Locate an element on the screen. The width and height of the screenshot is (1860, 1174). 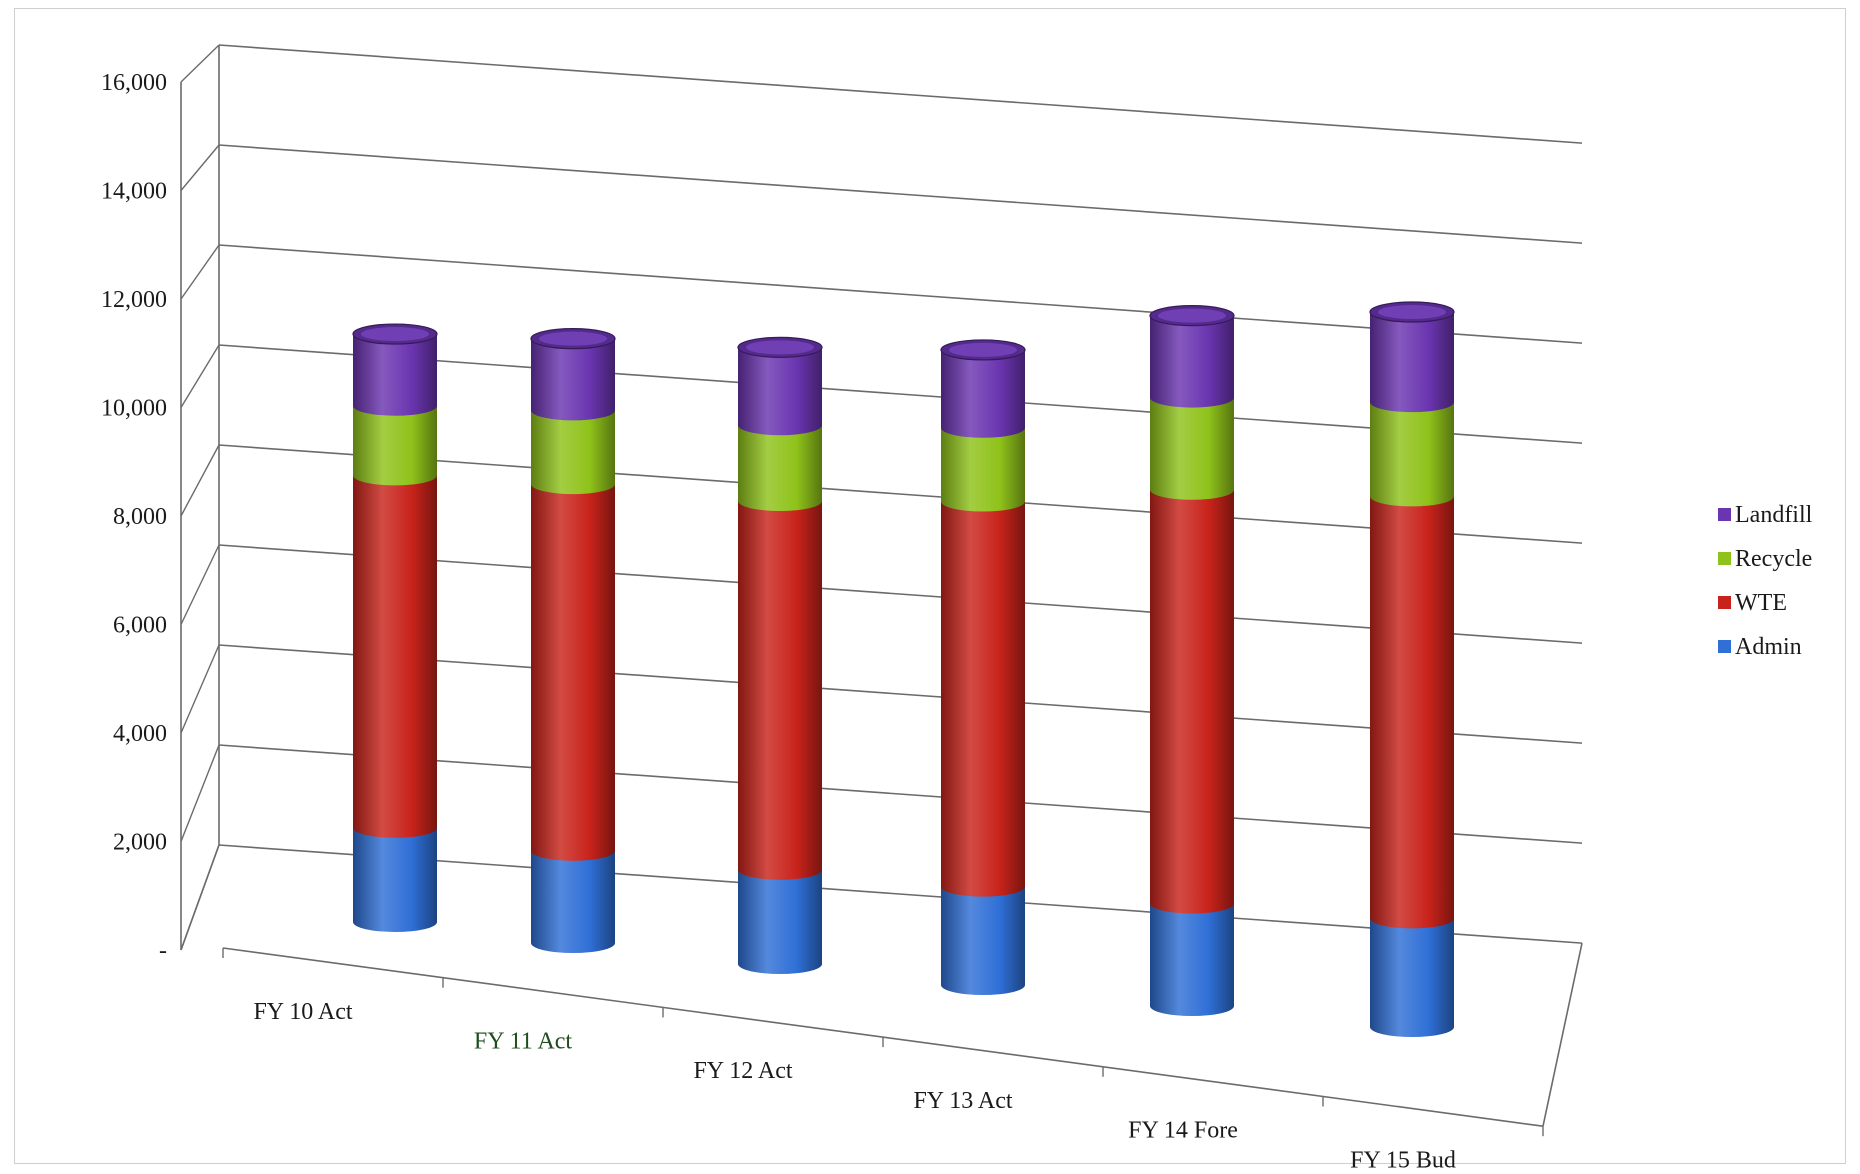
legend-item-recycle: Recycle is located at coordinates (1765, 559).